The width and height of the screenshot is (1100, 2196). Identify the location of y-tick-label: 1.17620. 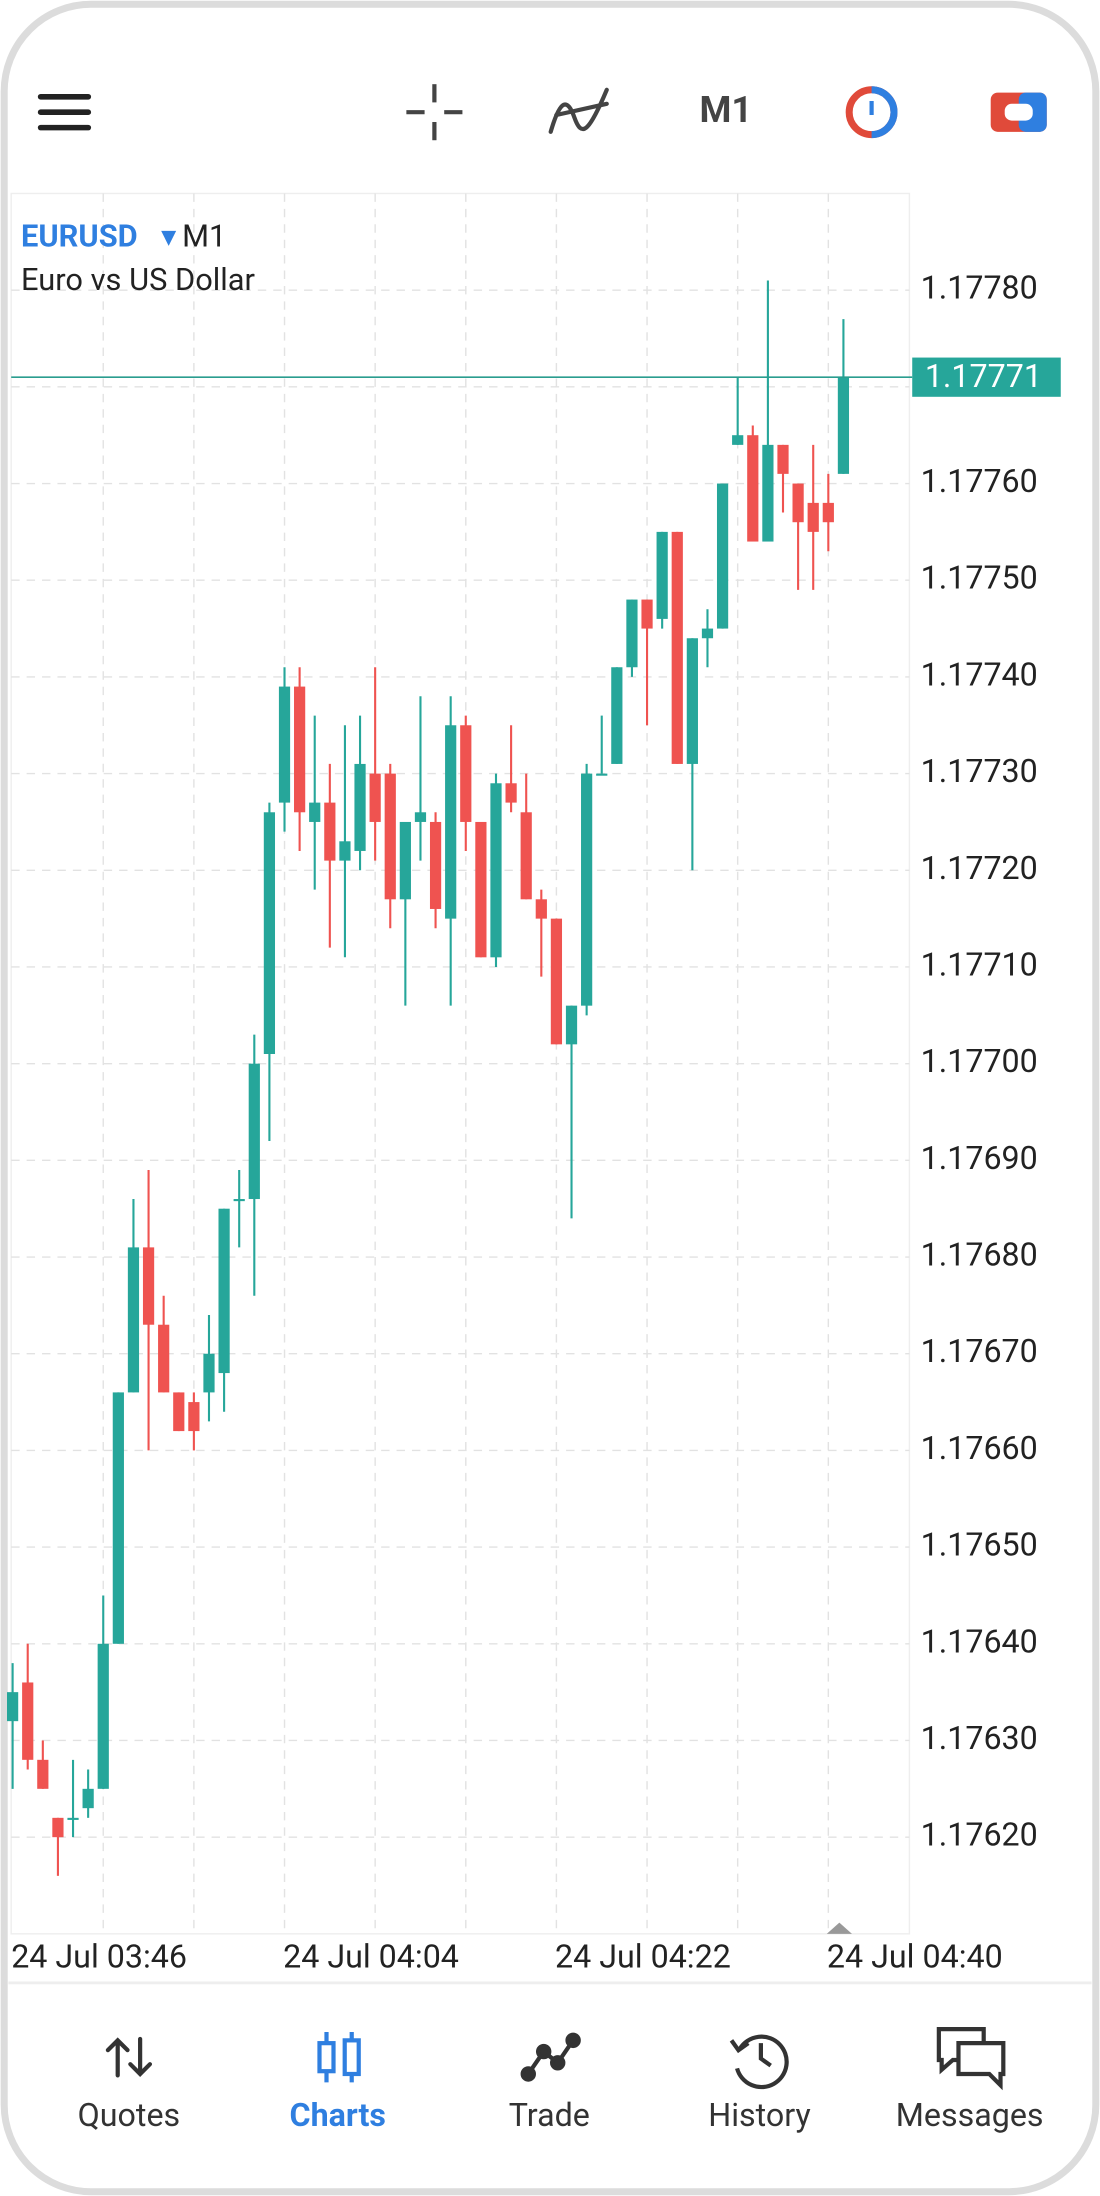
(979, 1835).